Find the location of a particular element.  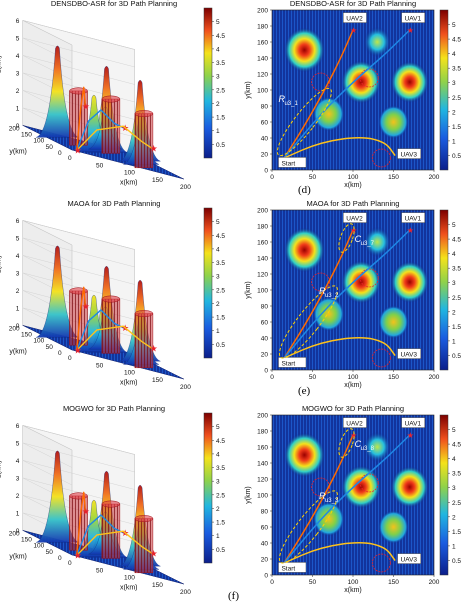

heatmap-1-yaxis-tick: 140 is located at coordinates (262, 59).